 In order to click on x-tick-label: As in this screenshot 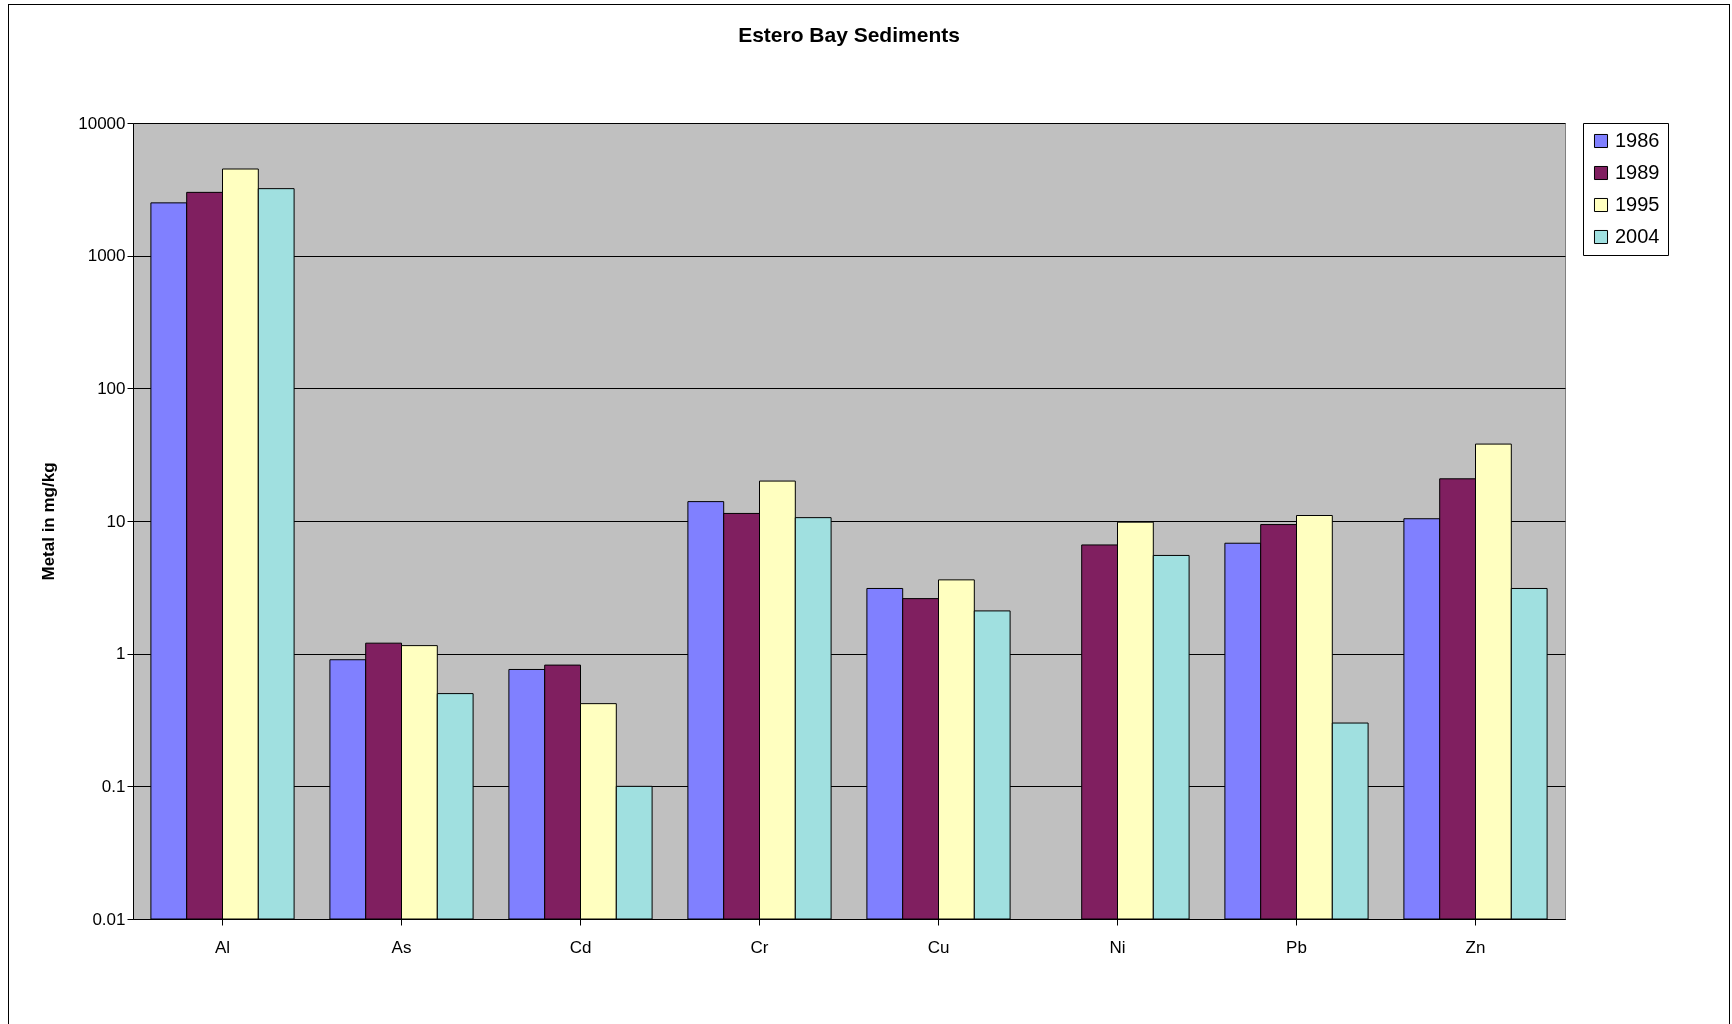, I will do `click(401, 947)`.